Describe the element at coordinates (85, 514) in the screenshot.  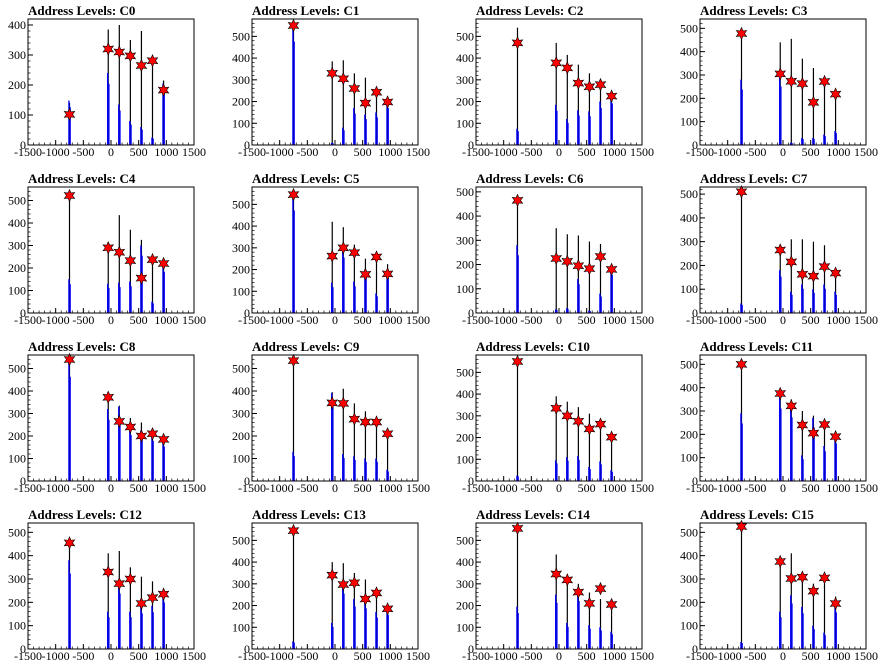
I see `chart-title: Address Levels: C12` at that location.